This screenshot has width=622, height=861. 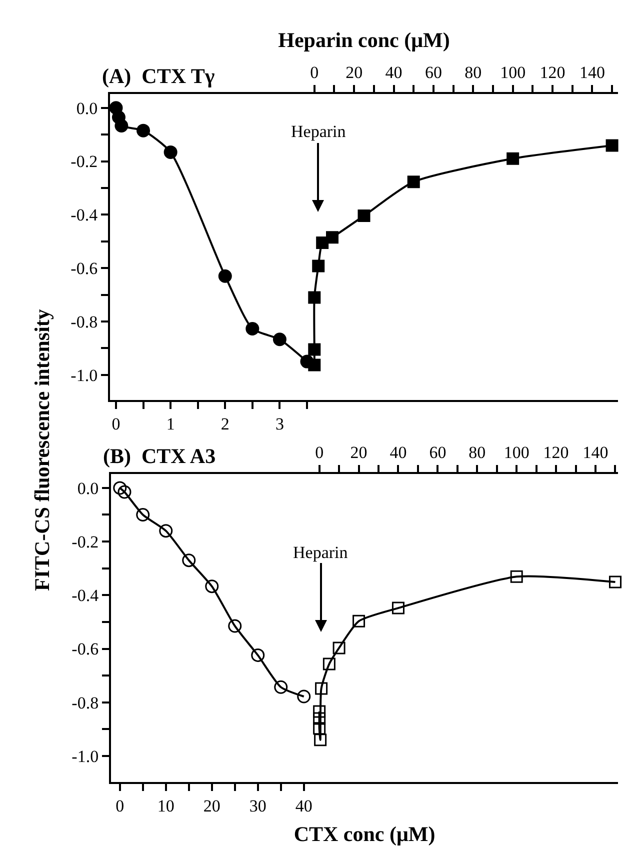 What do you see at coordinates (158, 76) in the screenshot?
I see `chart-title: (A) CTX Tγ` at bounding box center [158, 76].